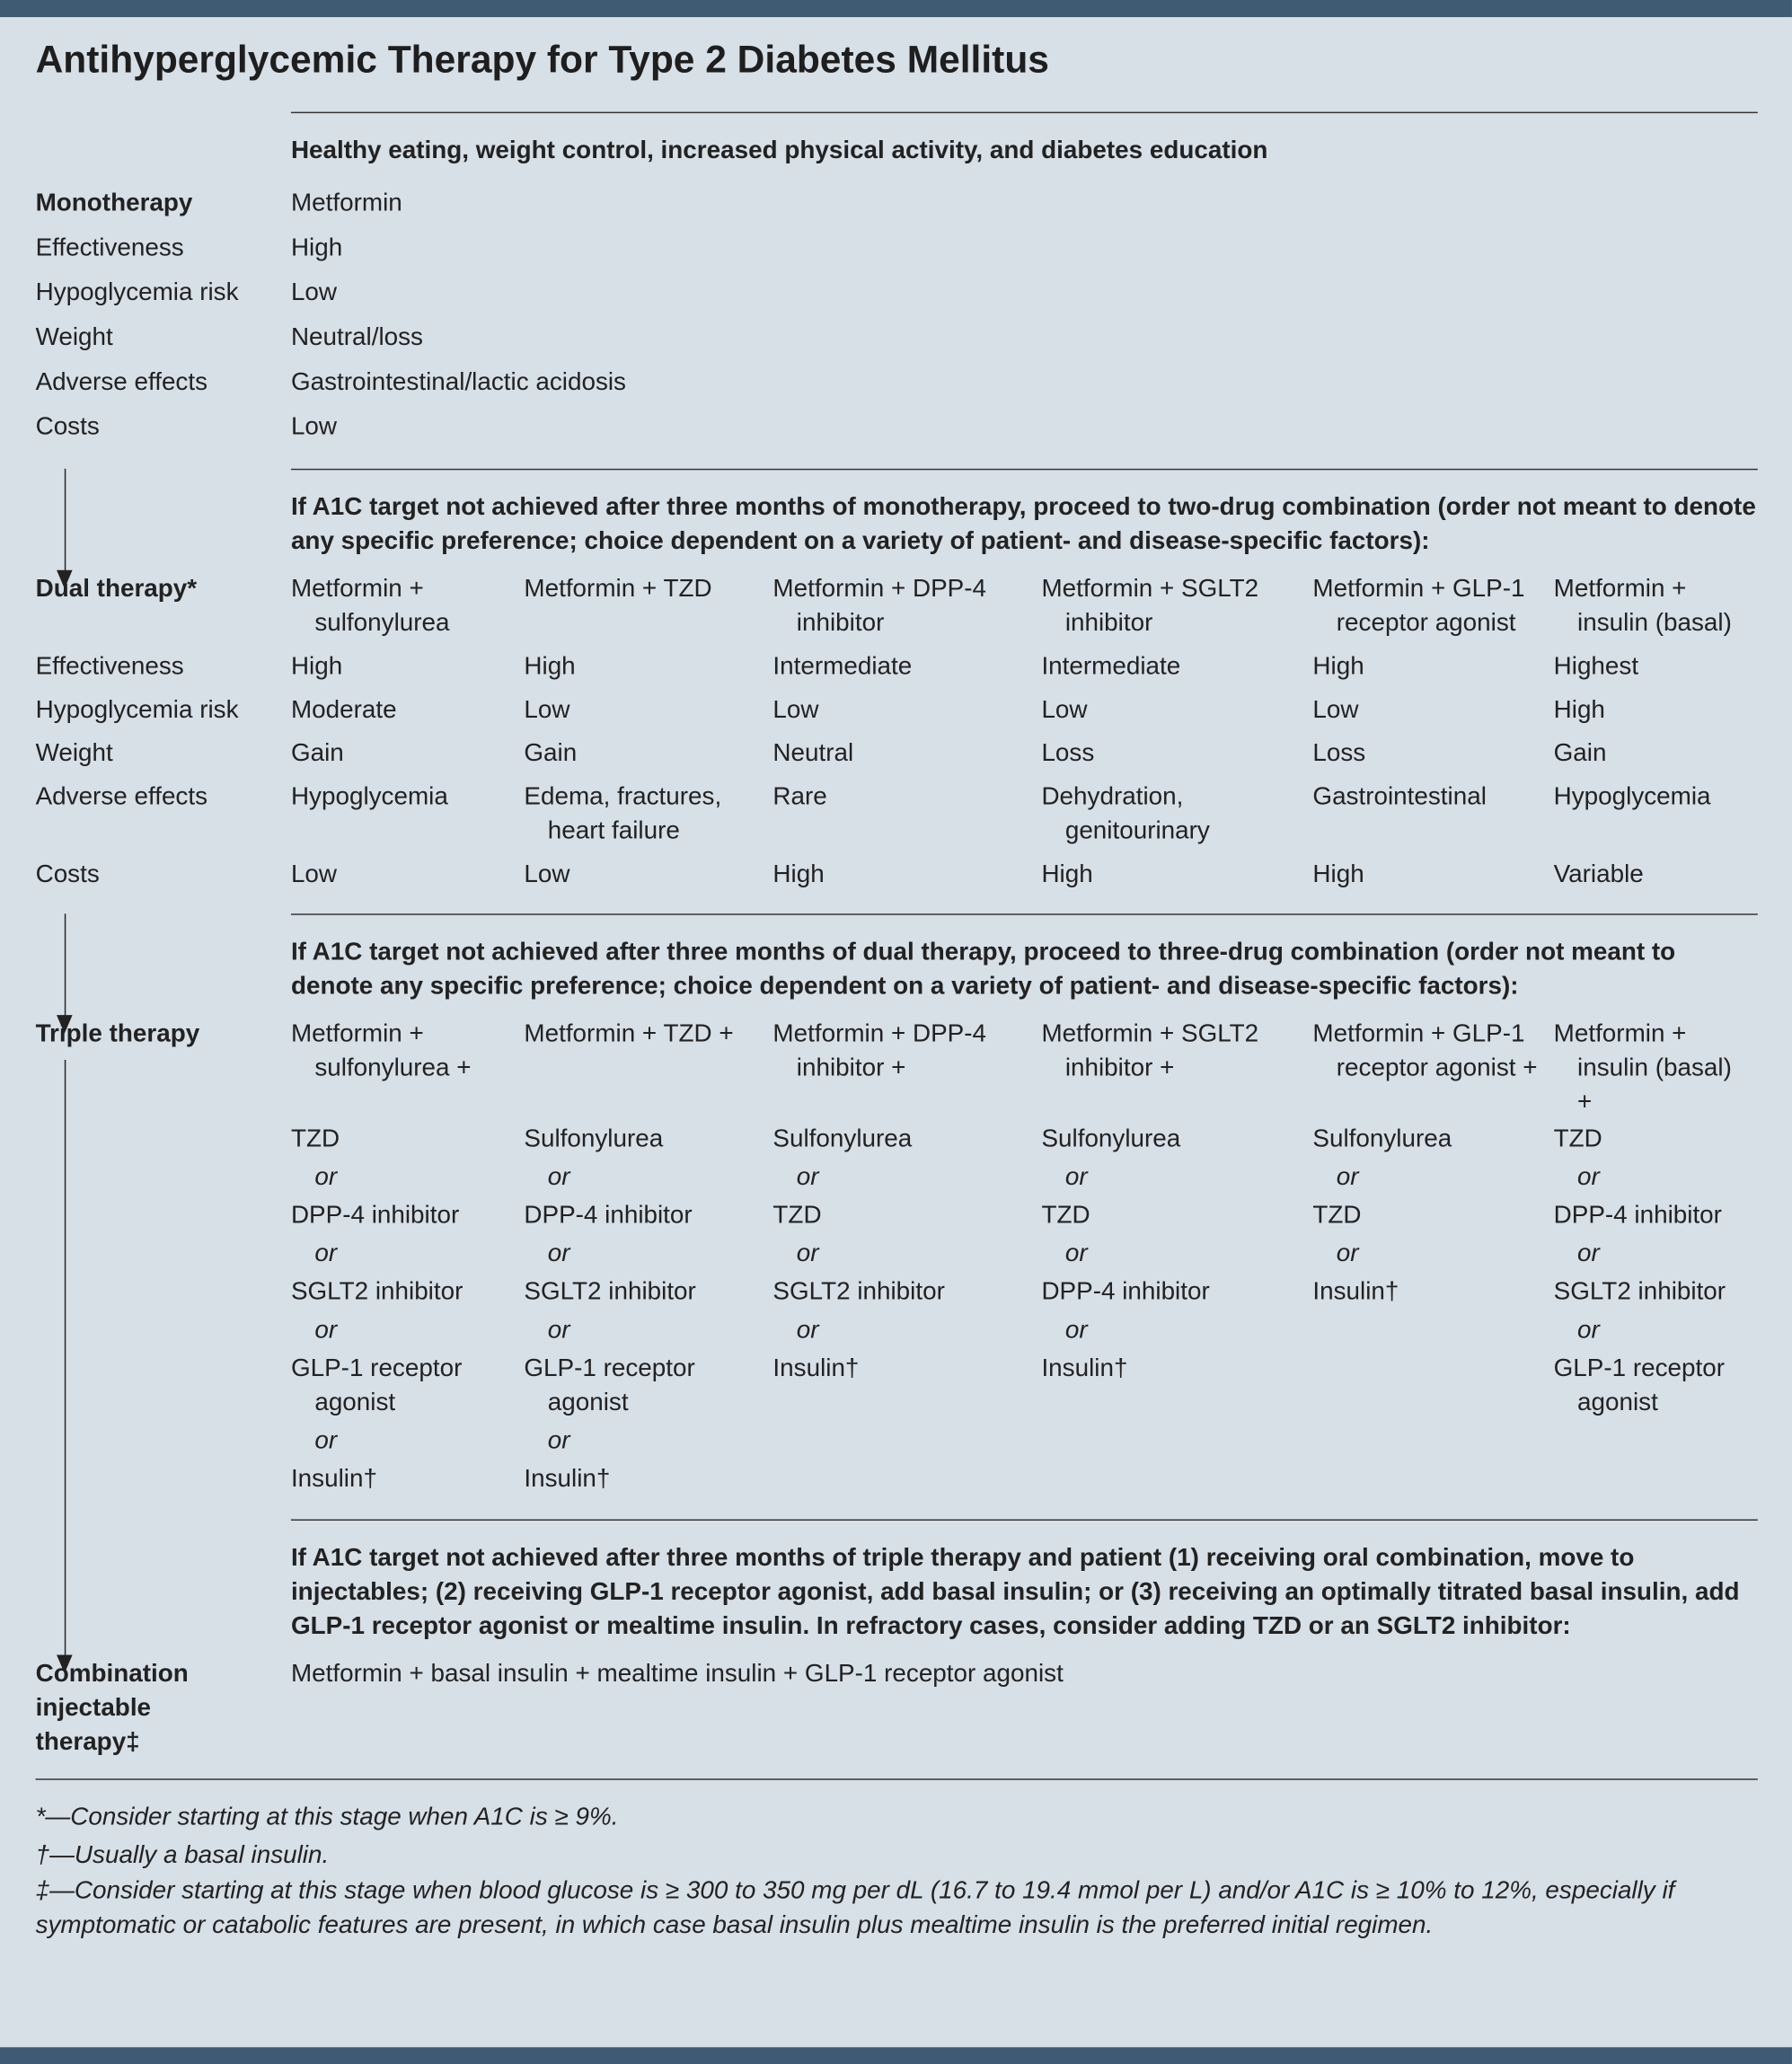 Image resolution: width=1792 pixels, height=2064 pixels. What do you see at coordinates (357, 337) in the screenshot?
I see `row-value: Neutral/loss` at bounding box center [357, 337].